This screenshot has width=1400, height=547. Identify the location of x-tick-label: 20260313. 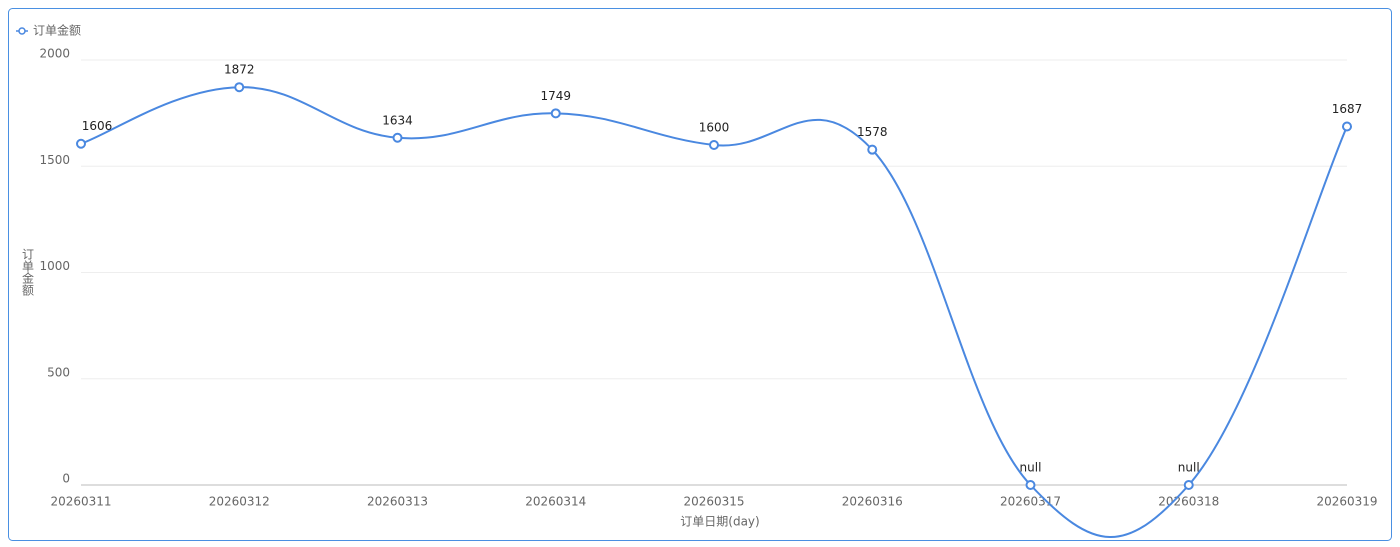
(397, 502).